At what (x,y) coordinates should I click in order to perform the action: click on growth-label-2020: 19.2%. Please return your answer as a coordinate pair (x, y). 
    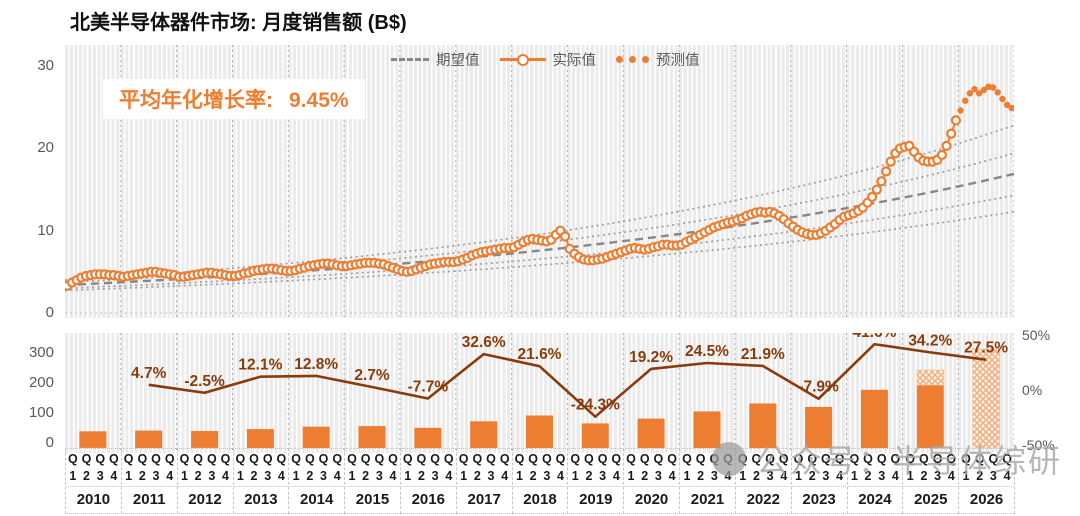
    Looking at the image, I should click on (651, 357).